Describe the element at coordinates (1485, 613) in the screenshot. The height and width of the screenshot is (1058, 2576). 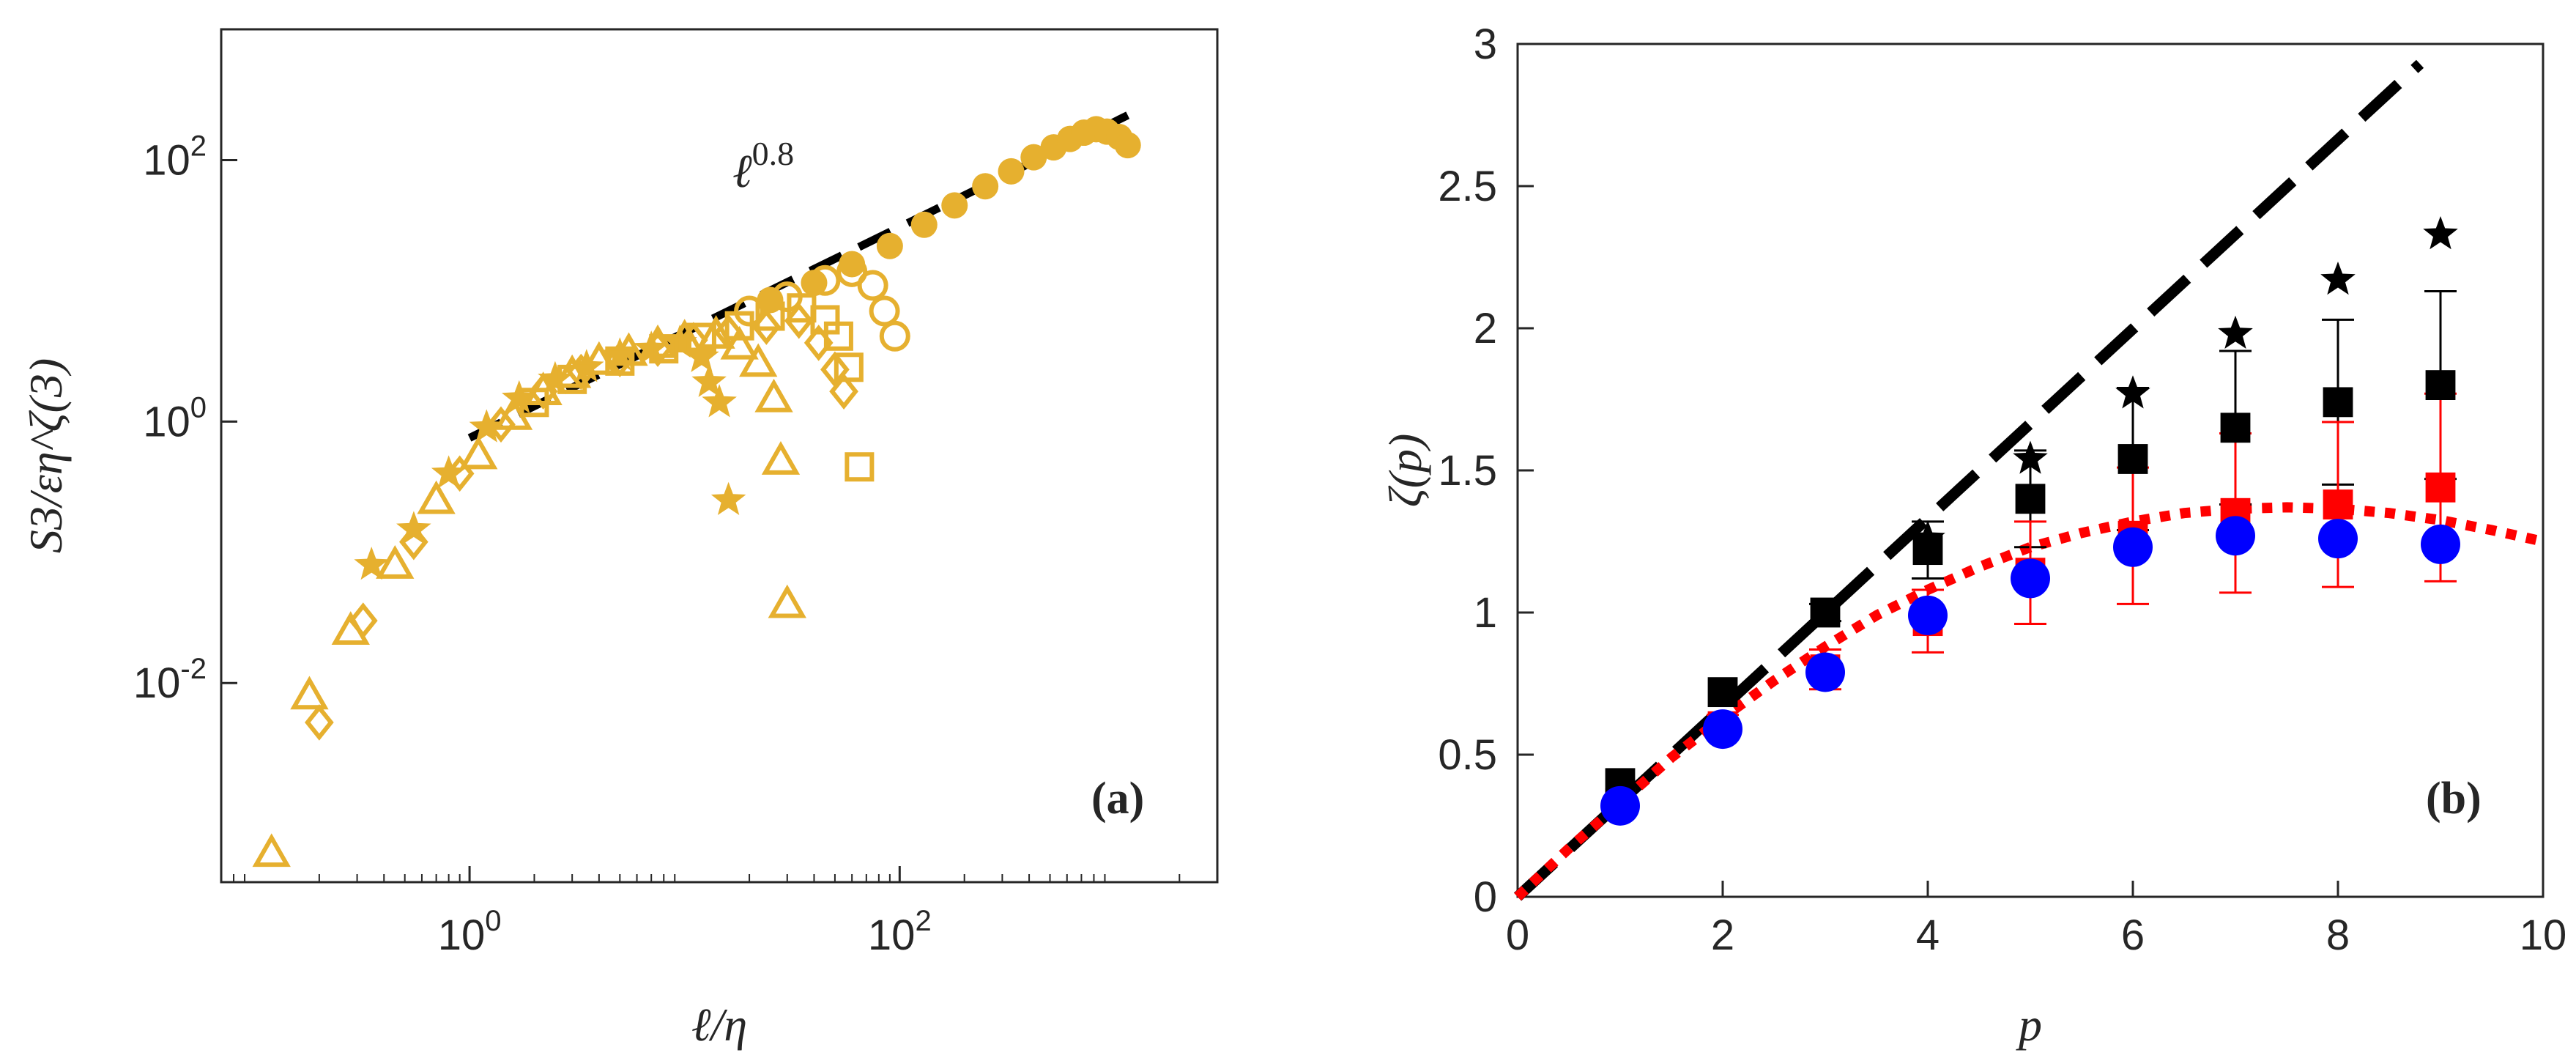
I see `panel-b-ytick-label: 1` at that location.